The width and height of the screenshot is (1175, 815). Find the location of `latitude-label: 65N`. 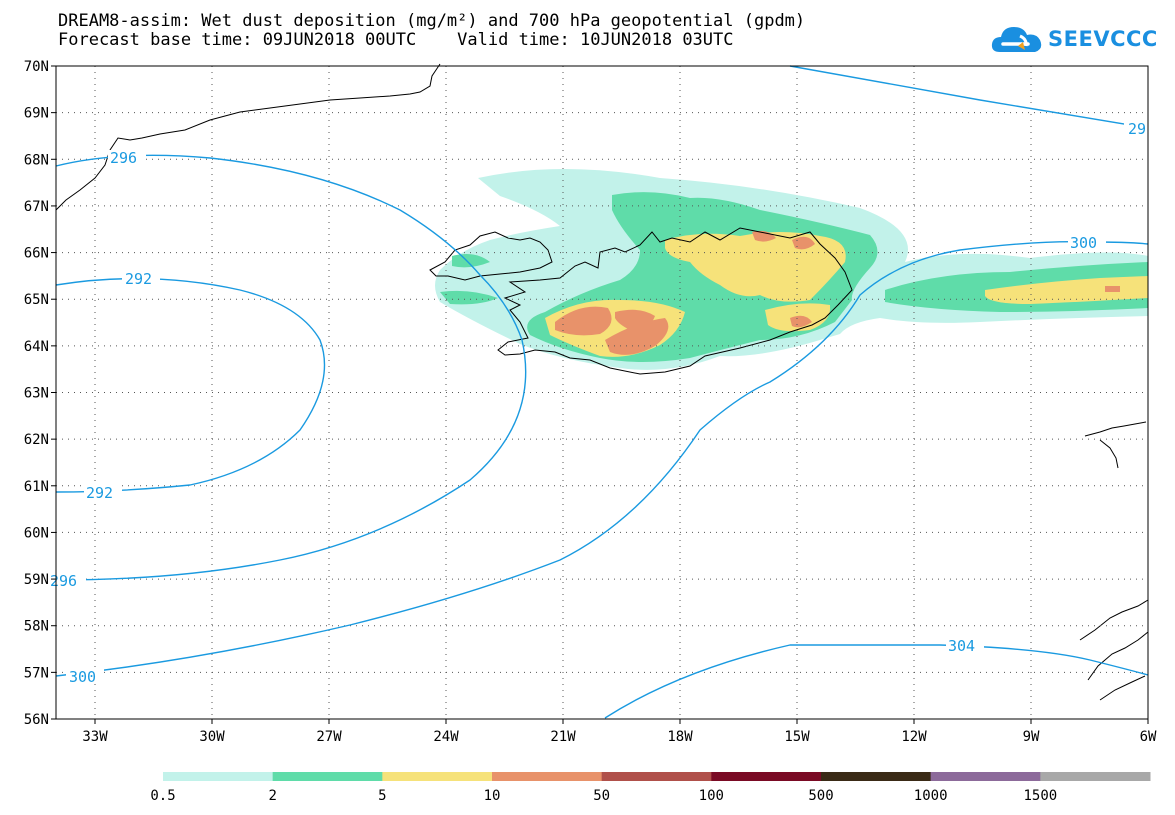

latitude-label: 65N is located at coordinates (36, 300).